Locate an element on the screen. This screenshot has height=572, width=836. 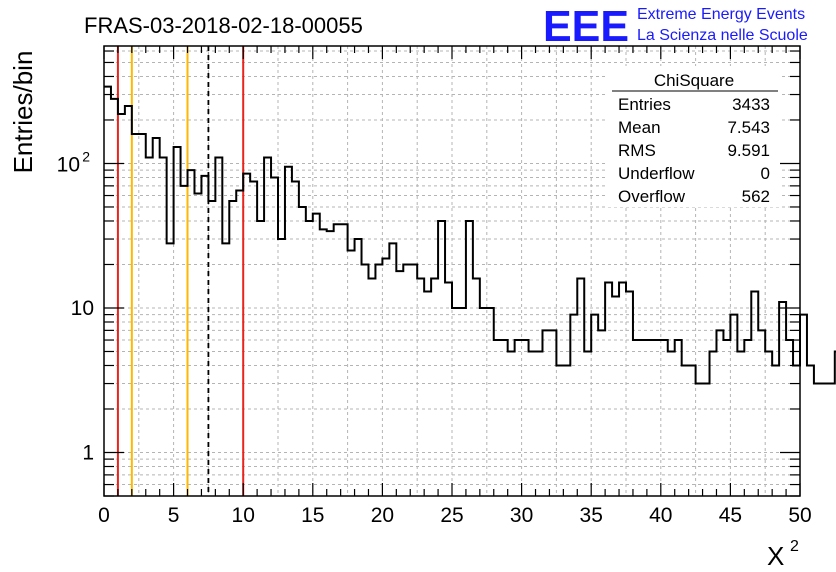
stats-row-value: 9.591 is located at coordinates (748, 150).